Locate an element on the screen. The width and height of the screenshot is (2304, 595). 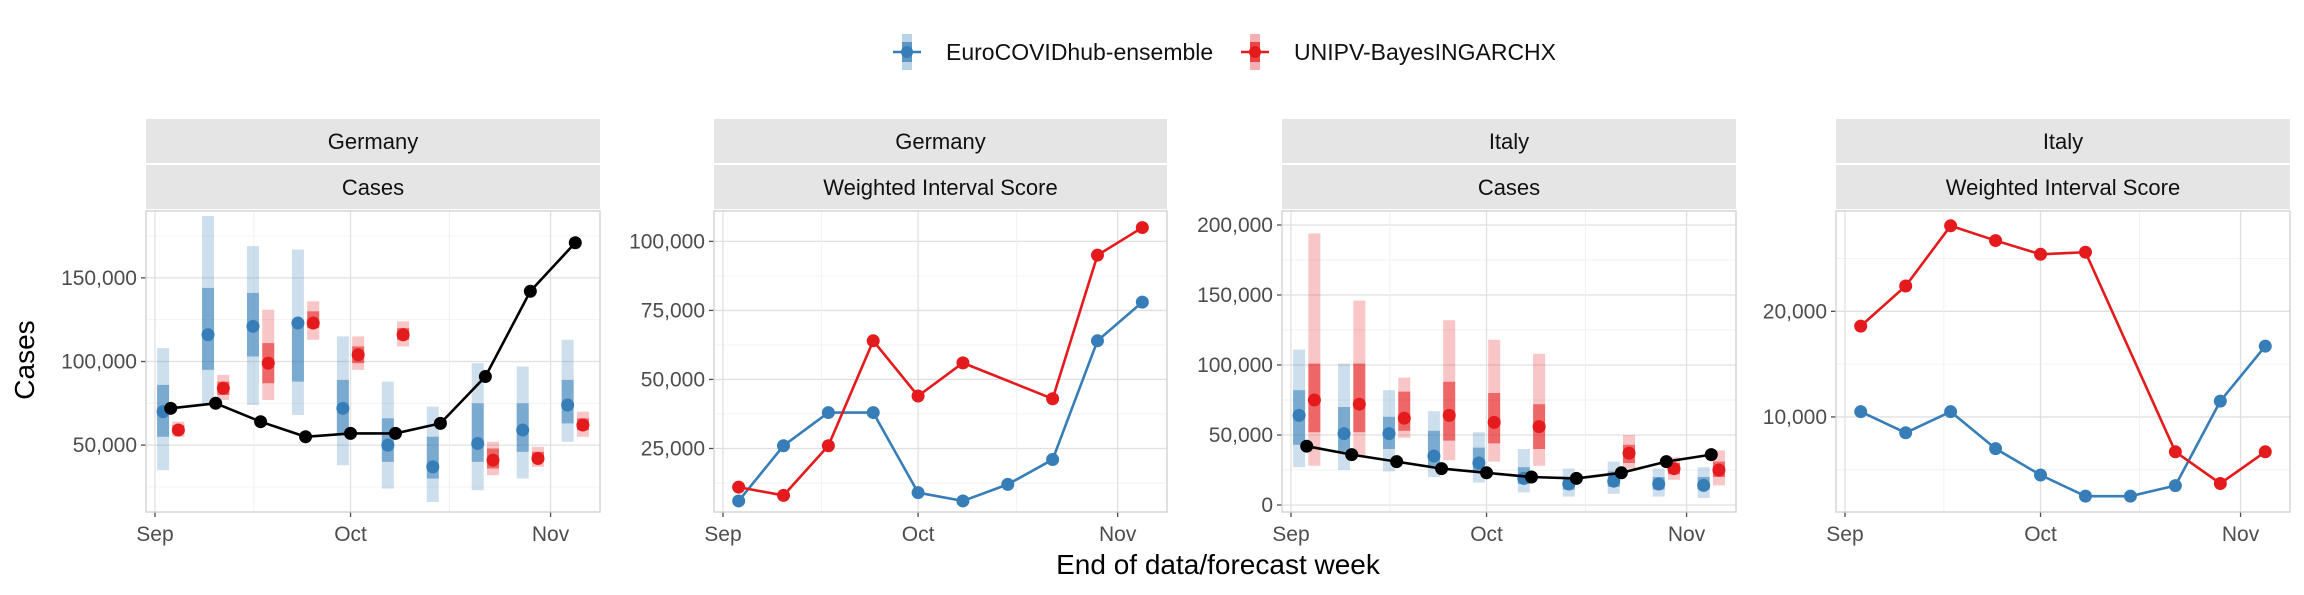
y-tick-label: 25,000 is located at coordinates (673, 448).